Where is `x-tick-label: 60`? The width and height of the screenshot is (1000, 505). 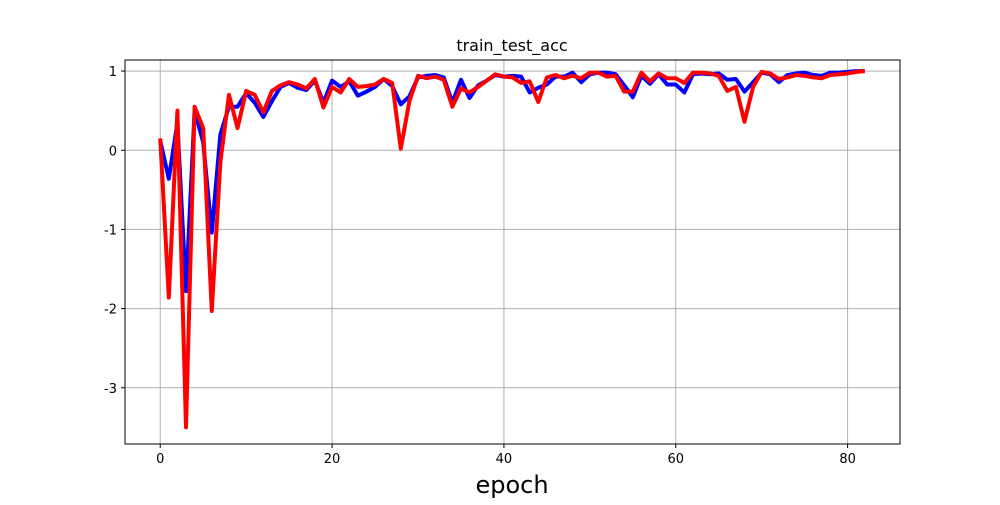
x-tick-label: 60 is located at coordinates (675, 459).